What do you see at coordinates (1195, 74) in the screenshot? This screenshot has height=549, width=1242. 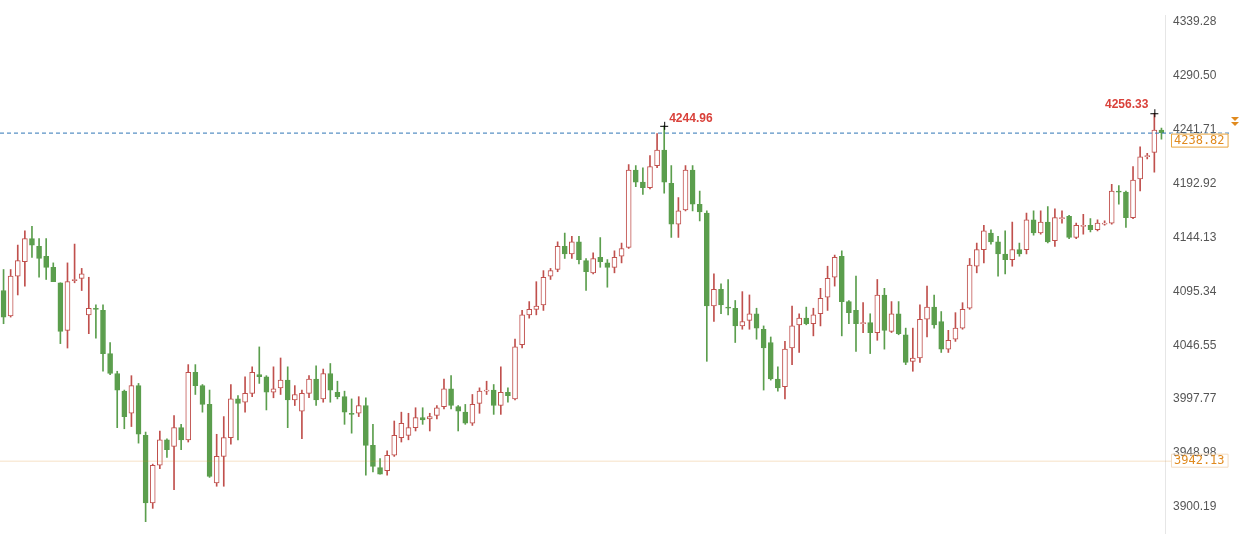 I see `y-tick-label: 4290.50` at bounding box center [1195, 74].